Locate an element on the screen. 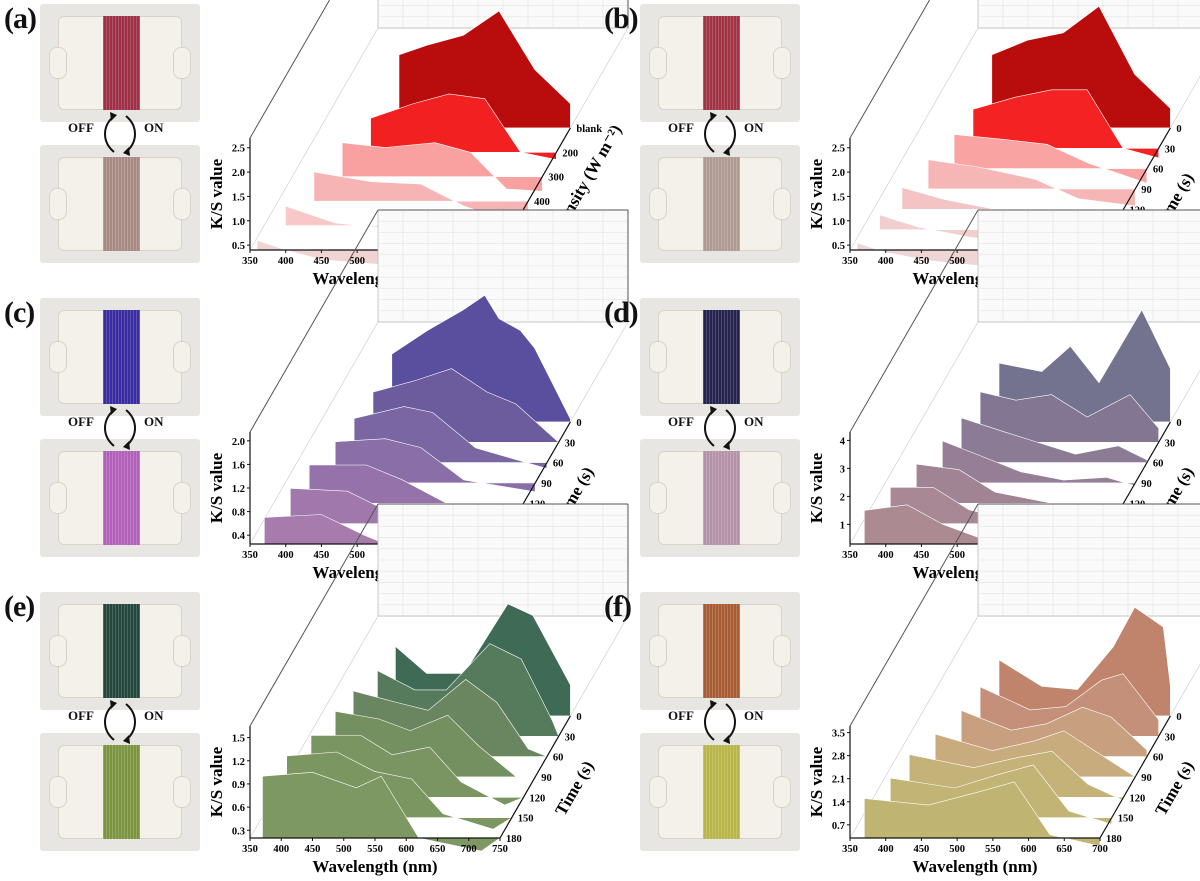 The height and width of the screenshot is (881, 1200). y-tick-label: 0.9 is located at coordinates (238, 785).